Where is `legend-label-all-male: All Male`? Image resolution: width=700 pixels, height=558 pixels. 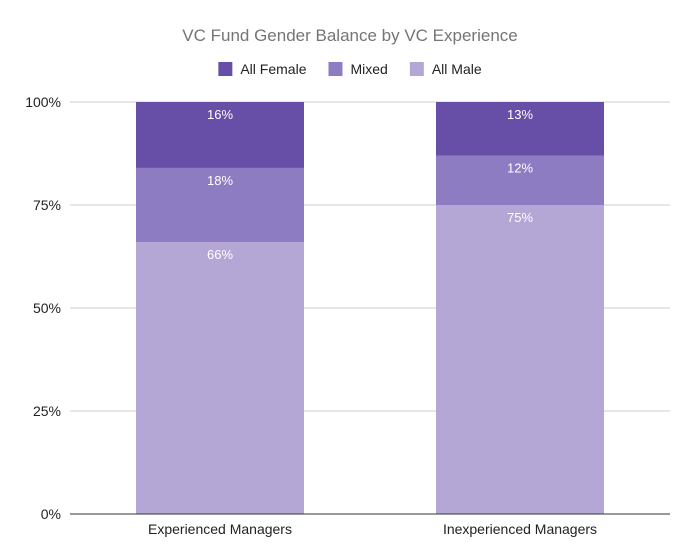 legend-label-all-male: All Male is located at coordinates (457, 69).